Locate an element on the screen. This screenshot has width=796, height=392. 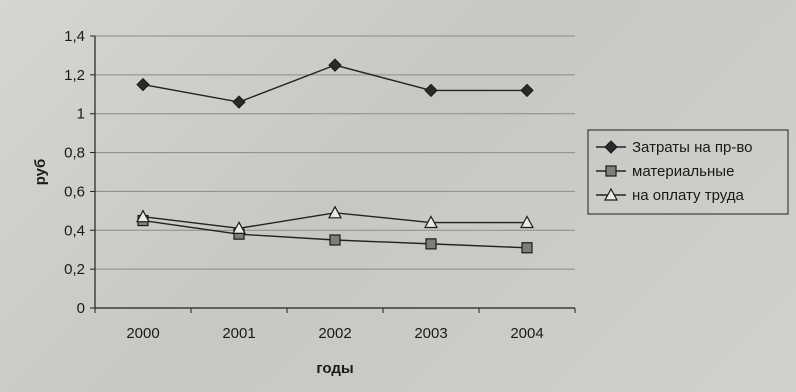
legend-item: на оплату труда is located at coordinates (670, 195).